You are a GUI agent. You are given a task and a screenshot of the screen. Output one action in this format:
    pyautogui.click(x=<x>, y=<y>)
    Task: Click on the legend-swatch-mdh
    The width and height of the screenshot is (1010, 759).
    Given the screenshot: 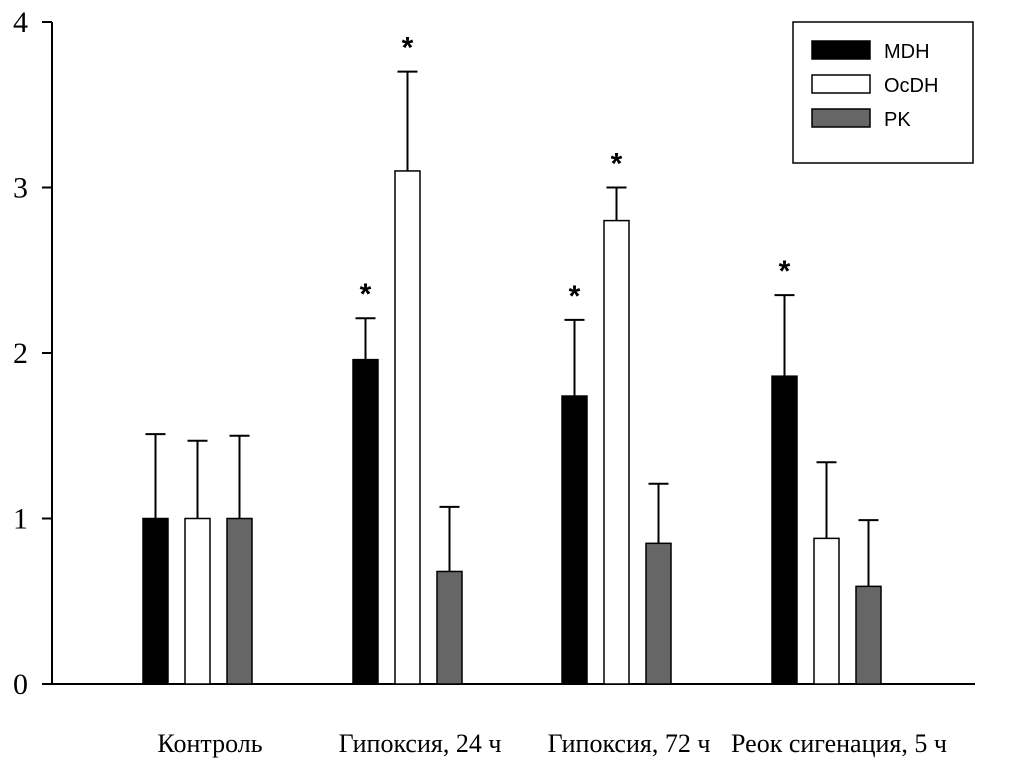 What is the action you would take?
    pyautogui.click(x=841, y=50)
    